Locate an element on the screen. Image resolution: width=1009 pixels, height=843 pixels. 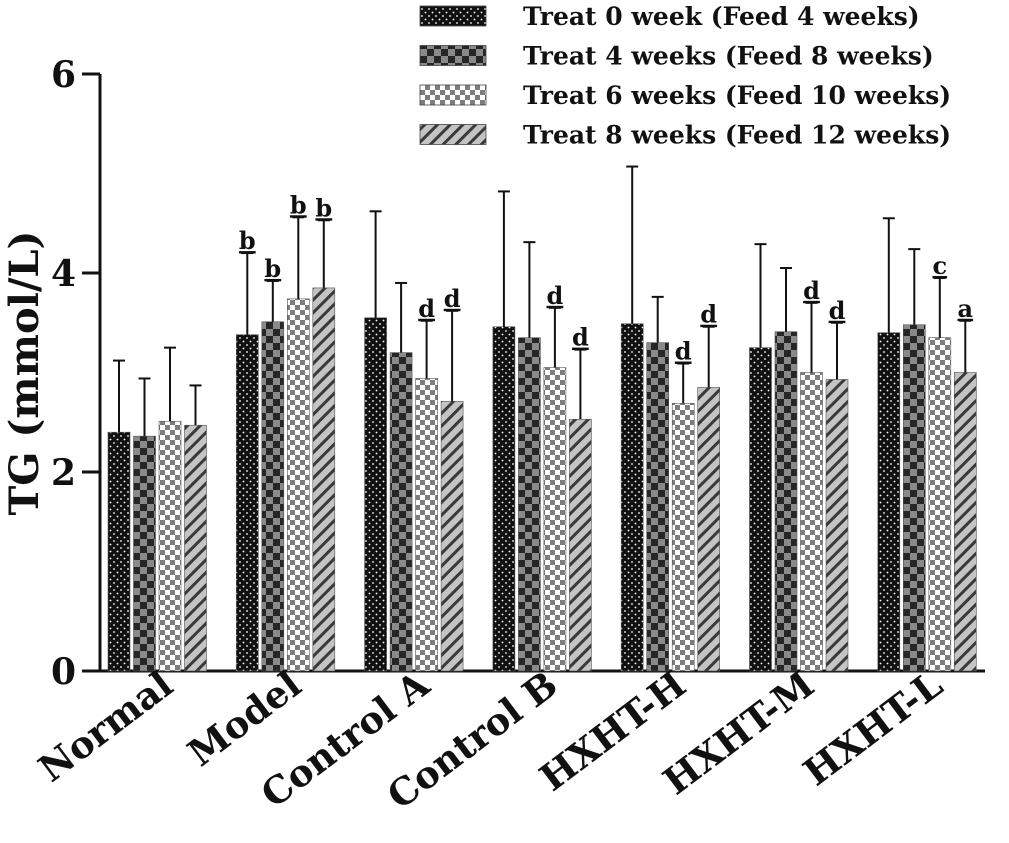
bar-control-a-s3 is located at coordinates (452, 536).